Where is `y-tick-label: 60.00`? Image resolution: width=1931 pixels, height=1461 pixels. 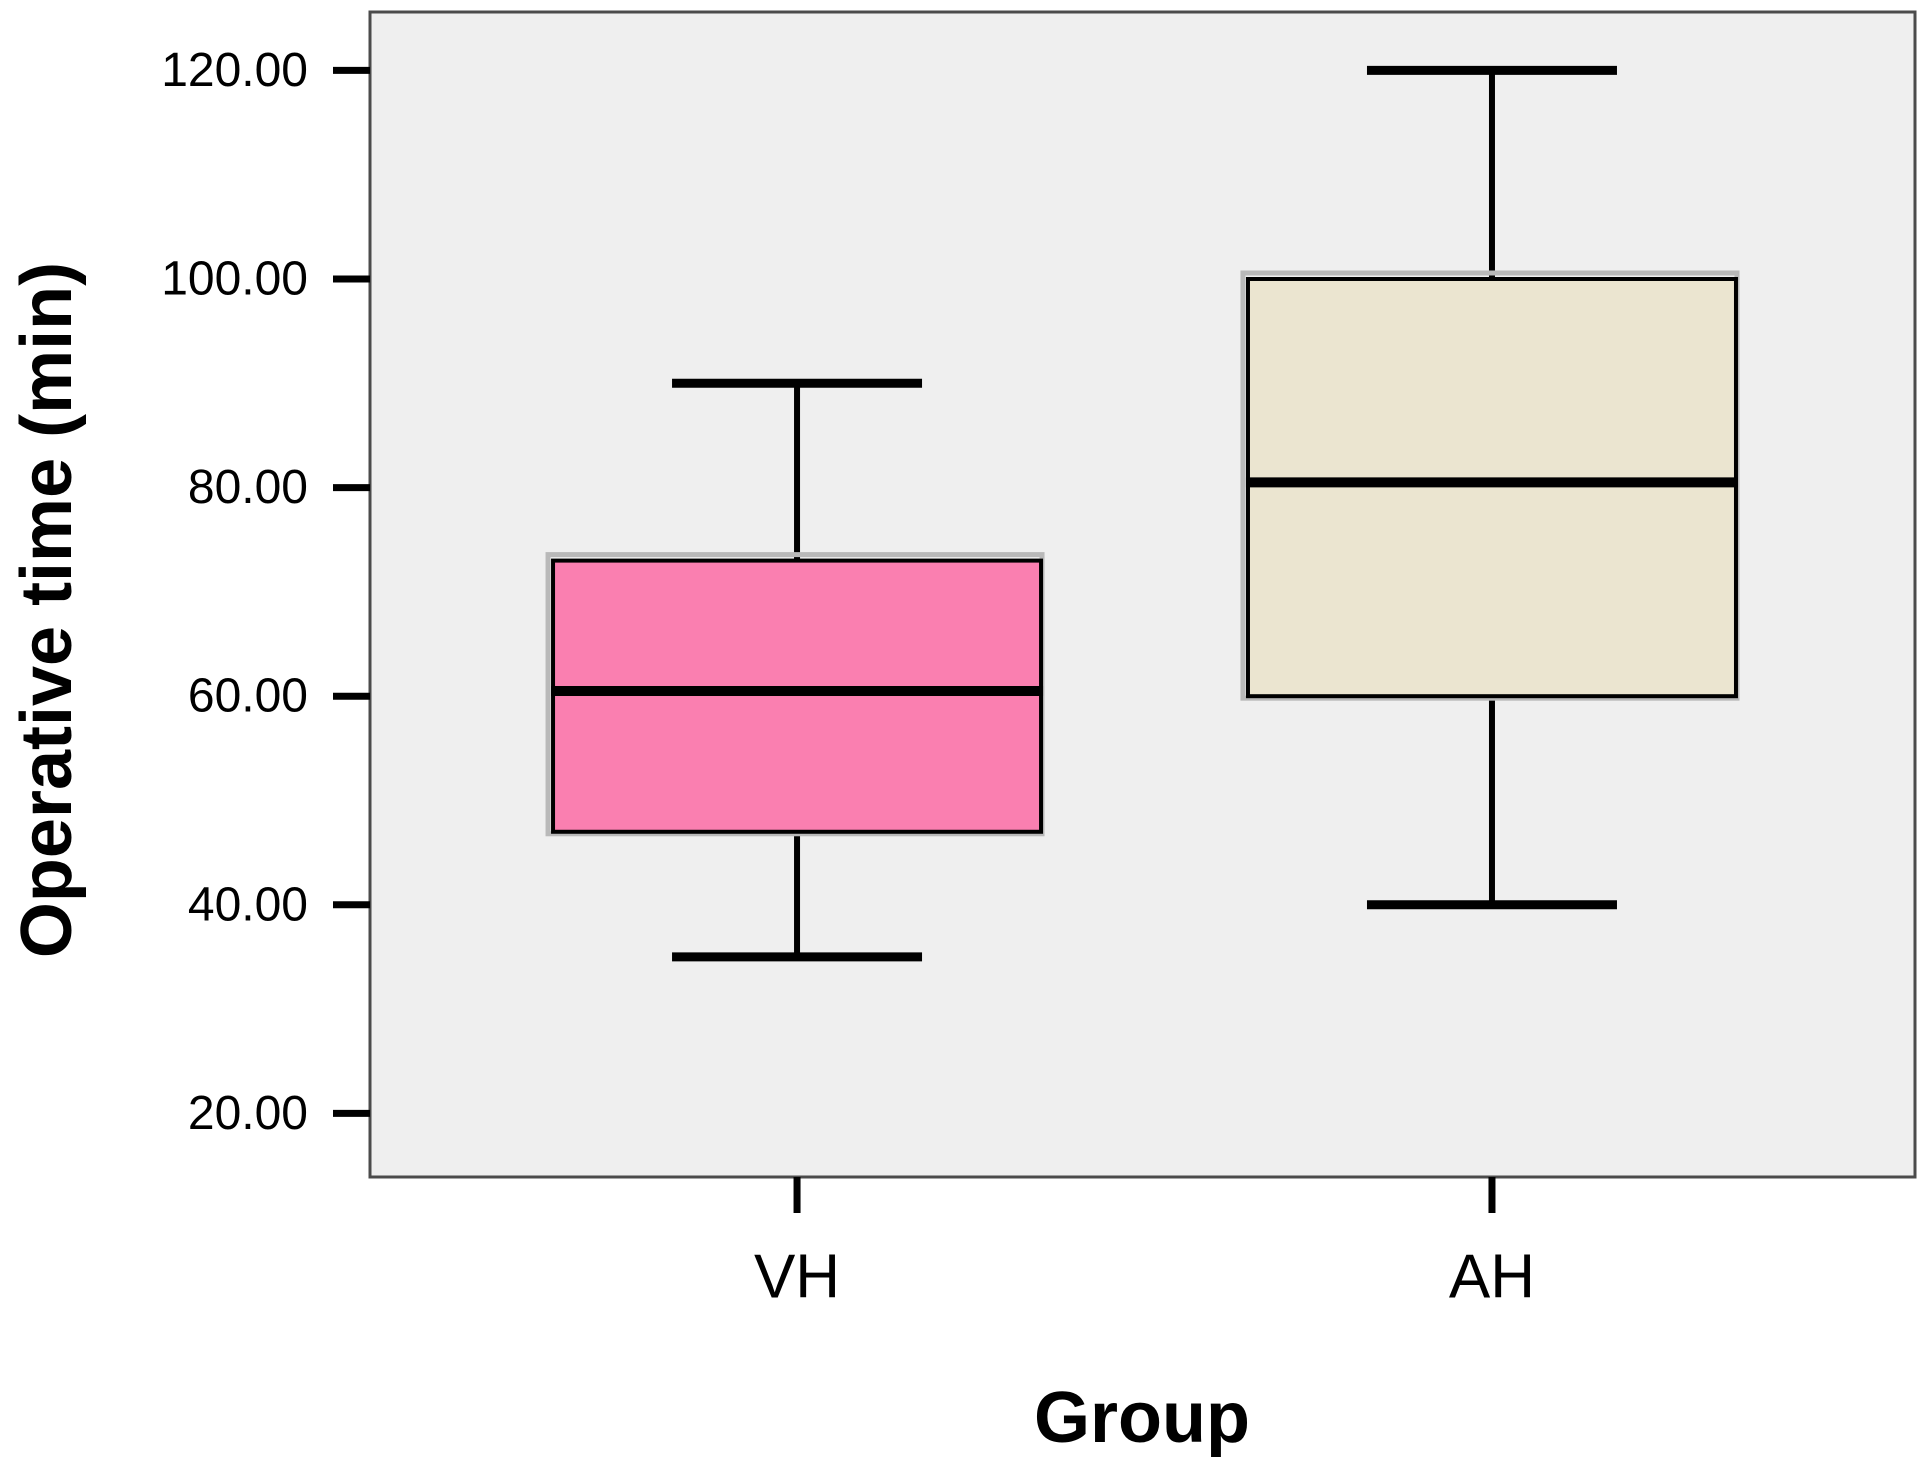 y-tick-label: 60.00 is located at coordinates (248, 696).